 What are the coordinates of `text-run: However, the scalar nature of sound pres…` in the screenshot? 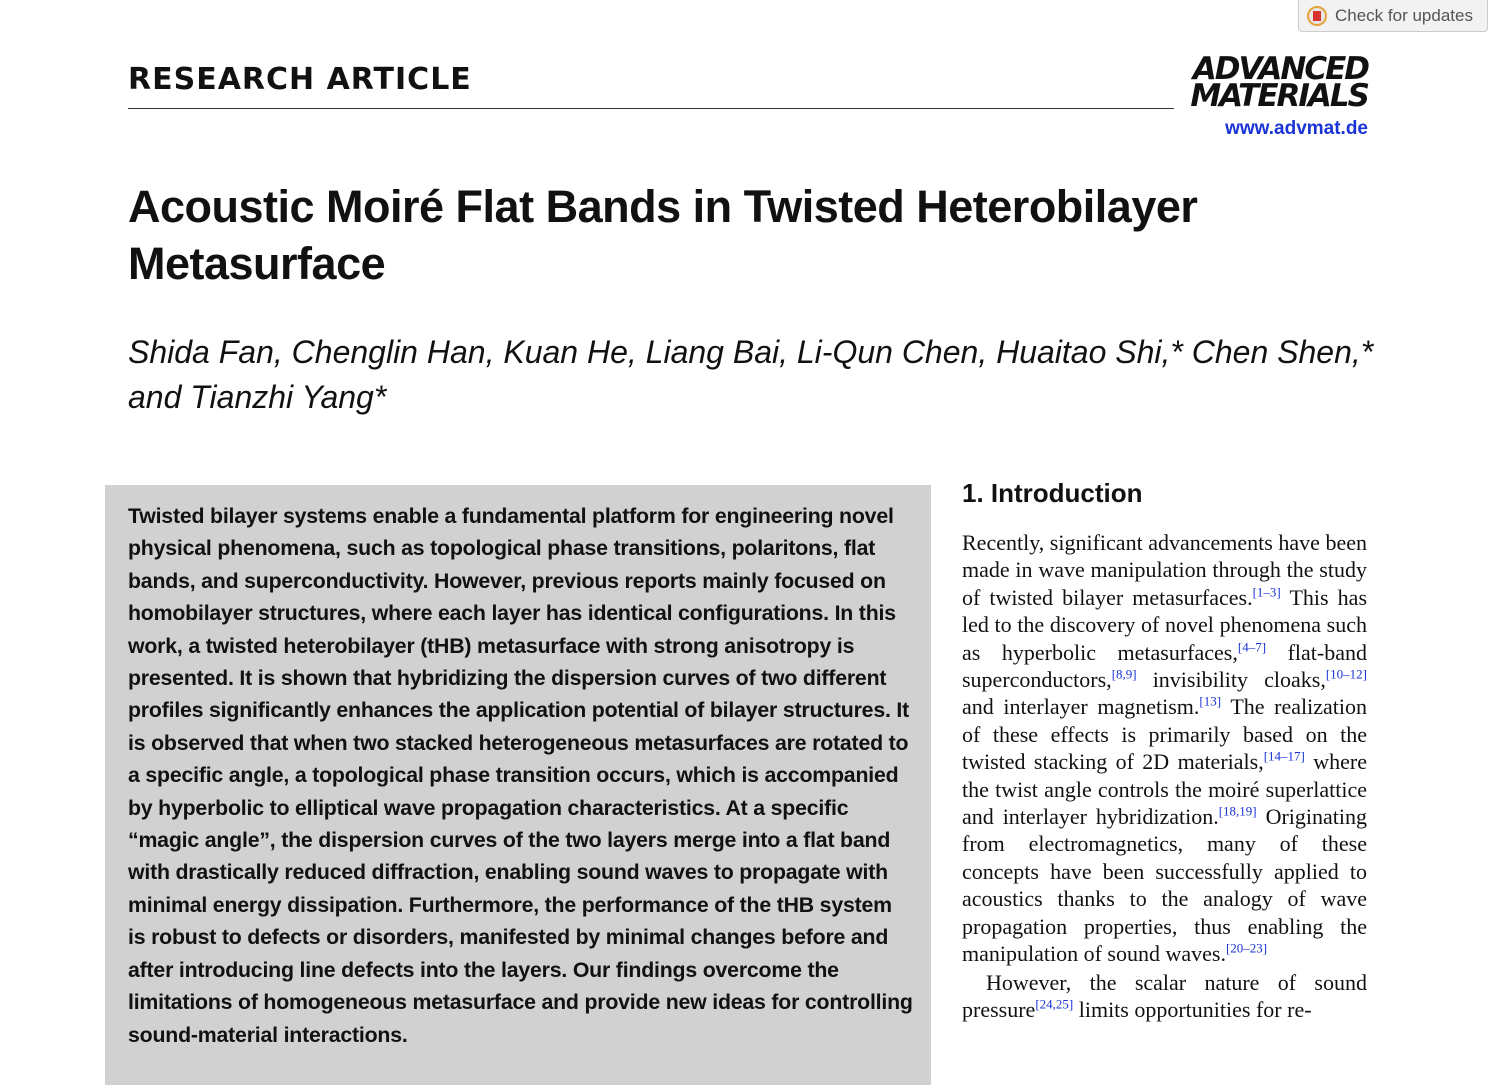 It's located at (1164, 995).